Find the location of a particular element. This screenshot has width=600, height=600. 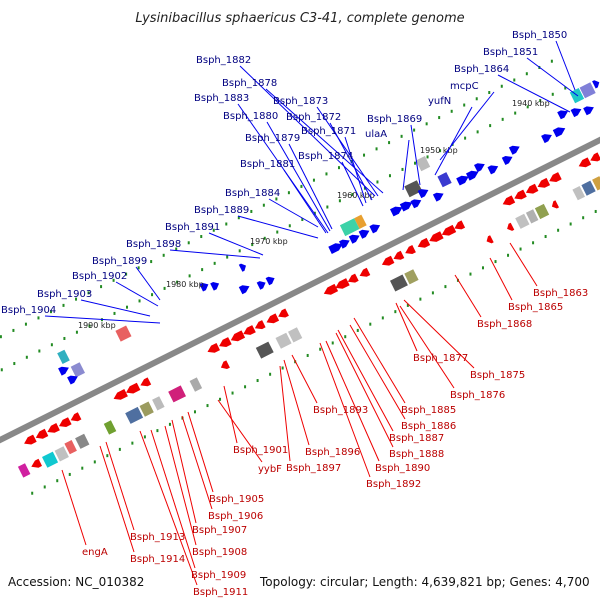

forward-gene-label: Bsph_1880 is located at coordinates (250, 116).